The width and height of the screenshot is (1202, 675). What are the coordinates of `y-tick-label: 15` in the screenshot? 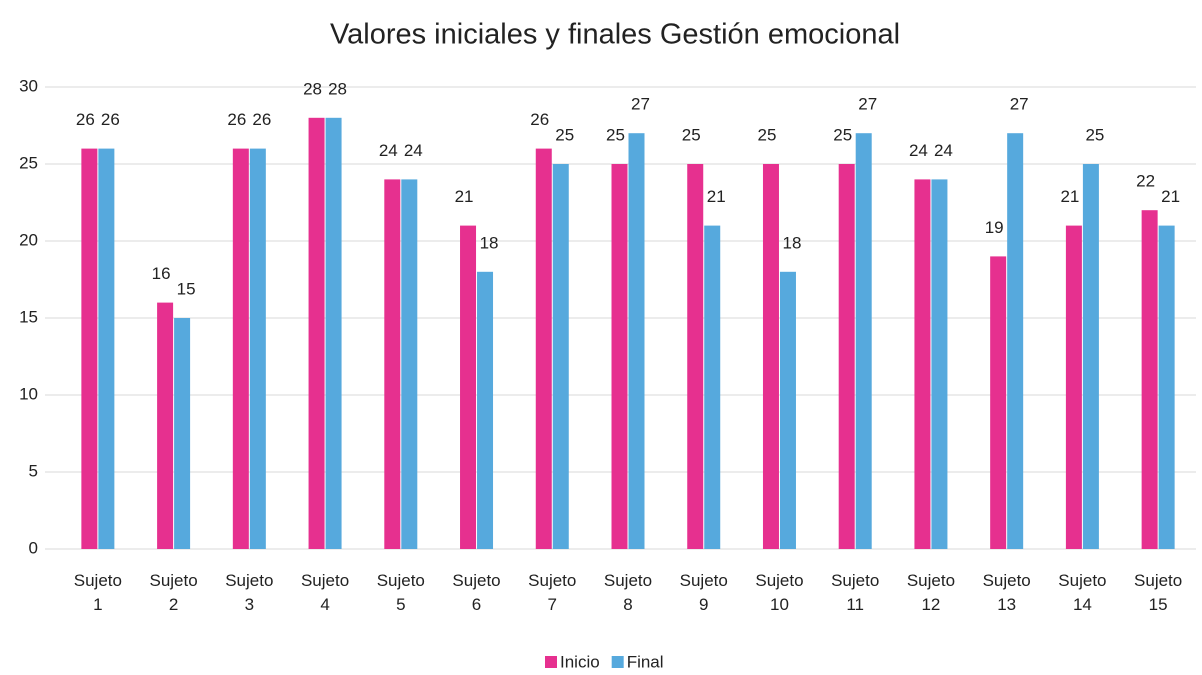 It's located at (28, 316).